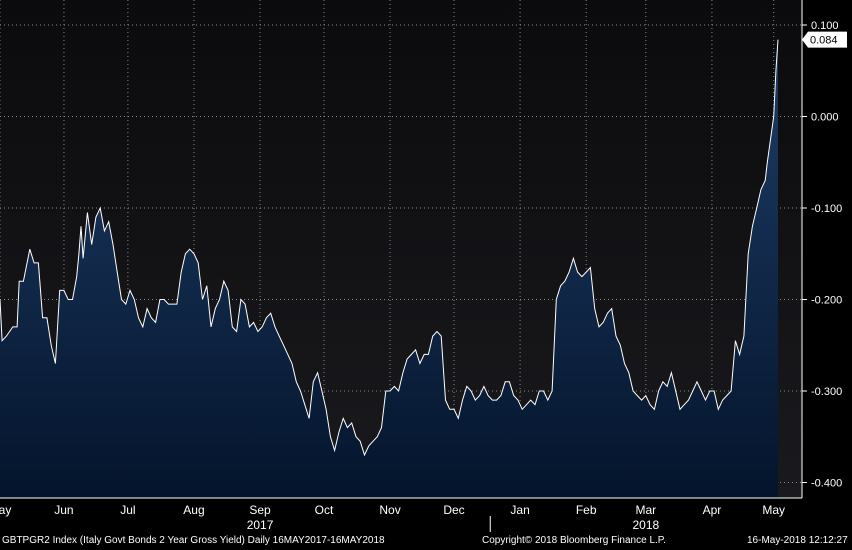 The width and height of the screenshot is (852, 550). I want to click on x-tick-label: Dec, so click(453, 510).